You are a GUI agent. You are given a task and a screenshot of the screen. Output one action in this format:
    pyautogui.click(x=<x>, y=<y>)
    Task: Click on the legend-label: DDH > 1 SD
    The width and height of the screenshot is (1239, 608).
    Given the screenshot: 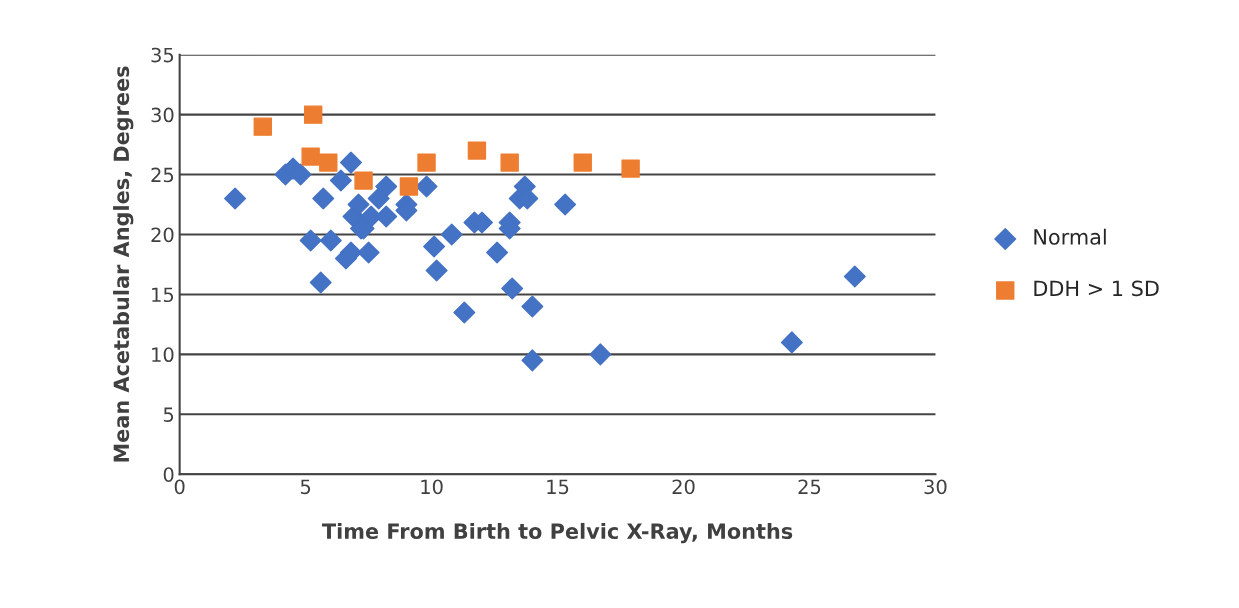 What is the action you would take?
    pyautogui.click(x=1096, y=288)
    